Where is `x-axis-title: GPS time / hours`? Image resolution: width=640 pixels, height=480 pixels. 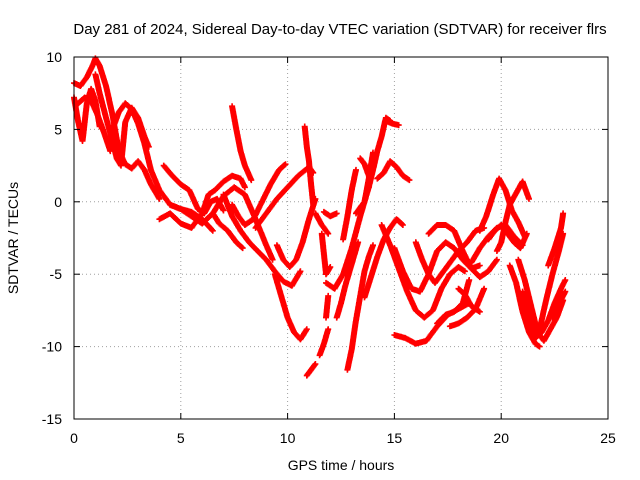 x-axis-title: GPS time / hours is located at coordinates (341, 465).